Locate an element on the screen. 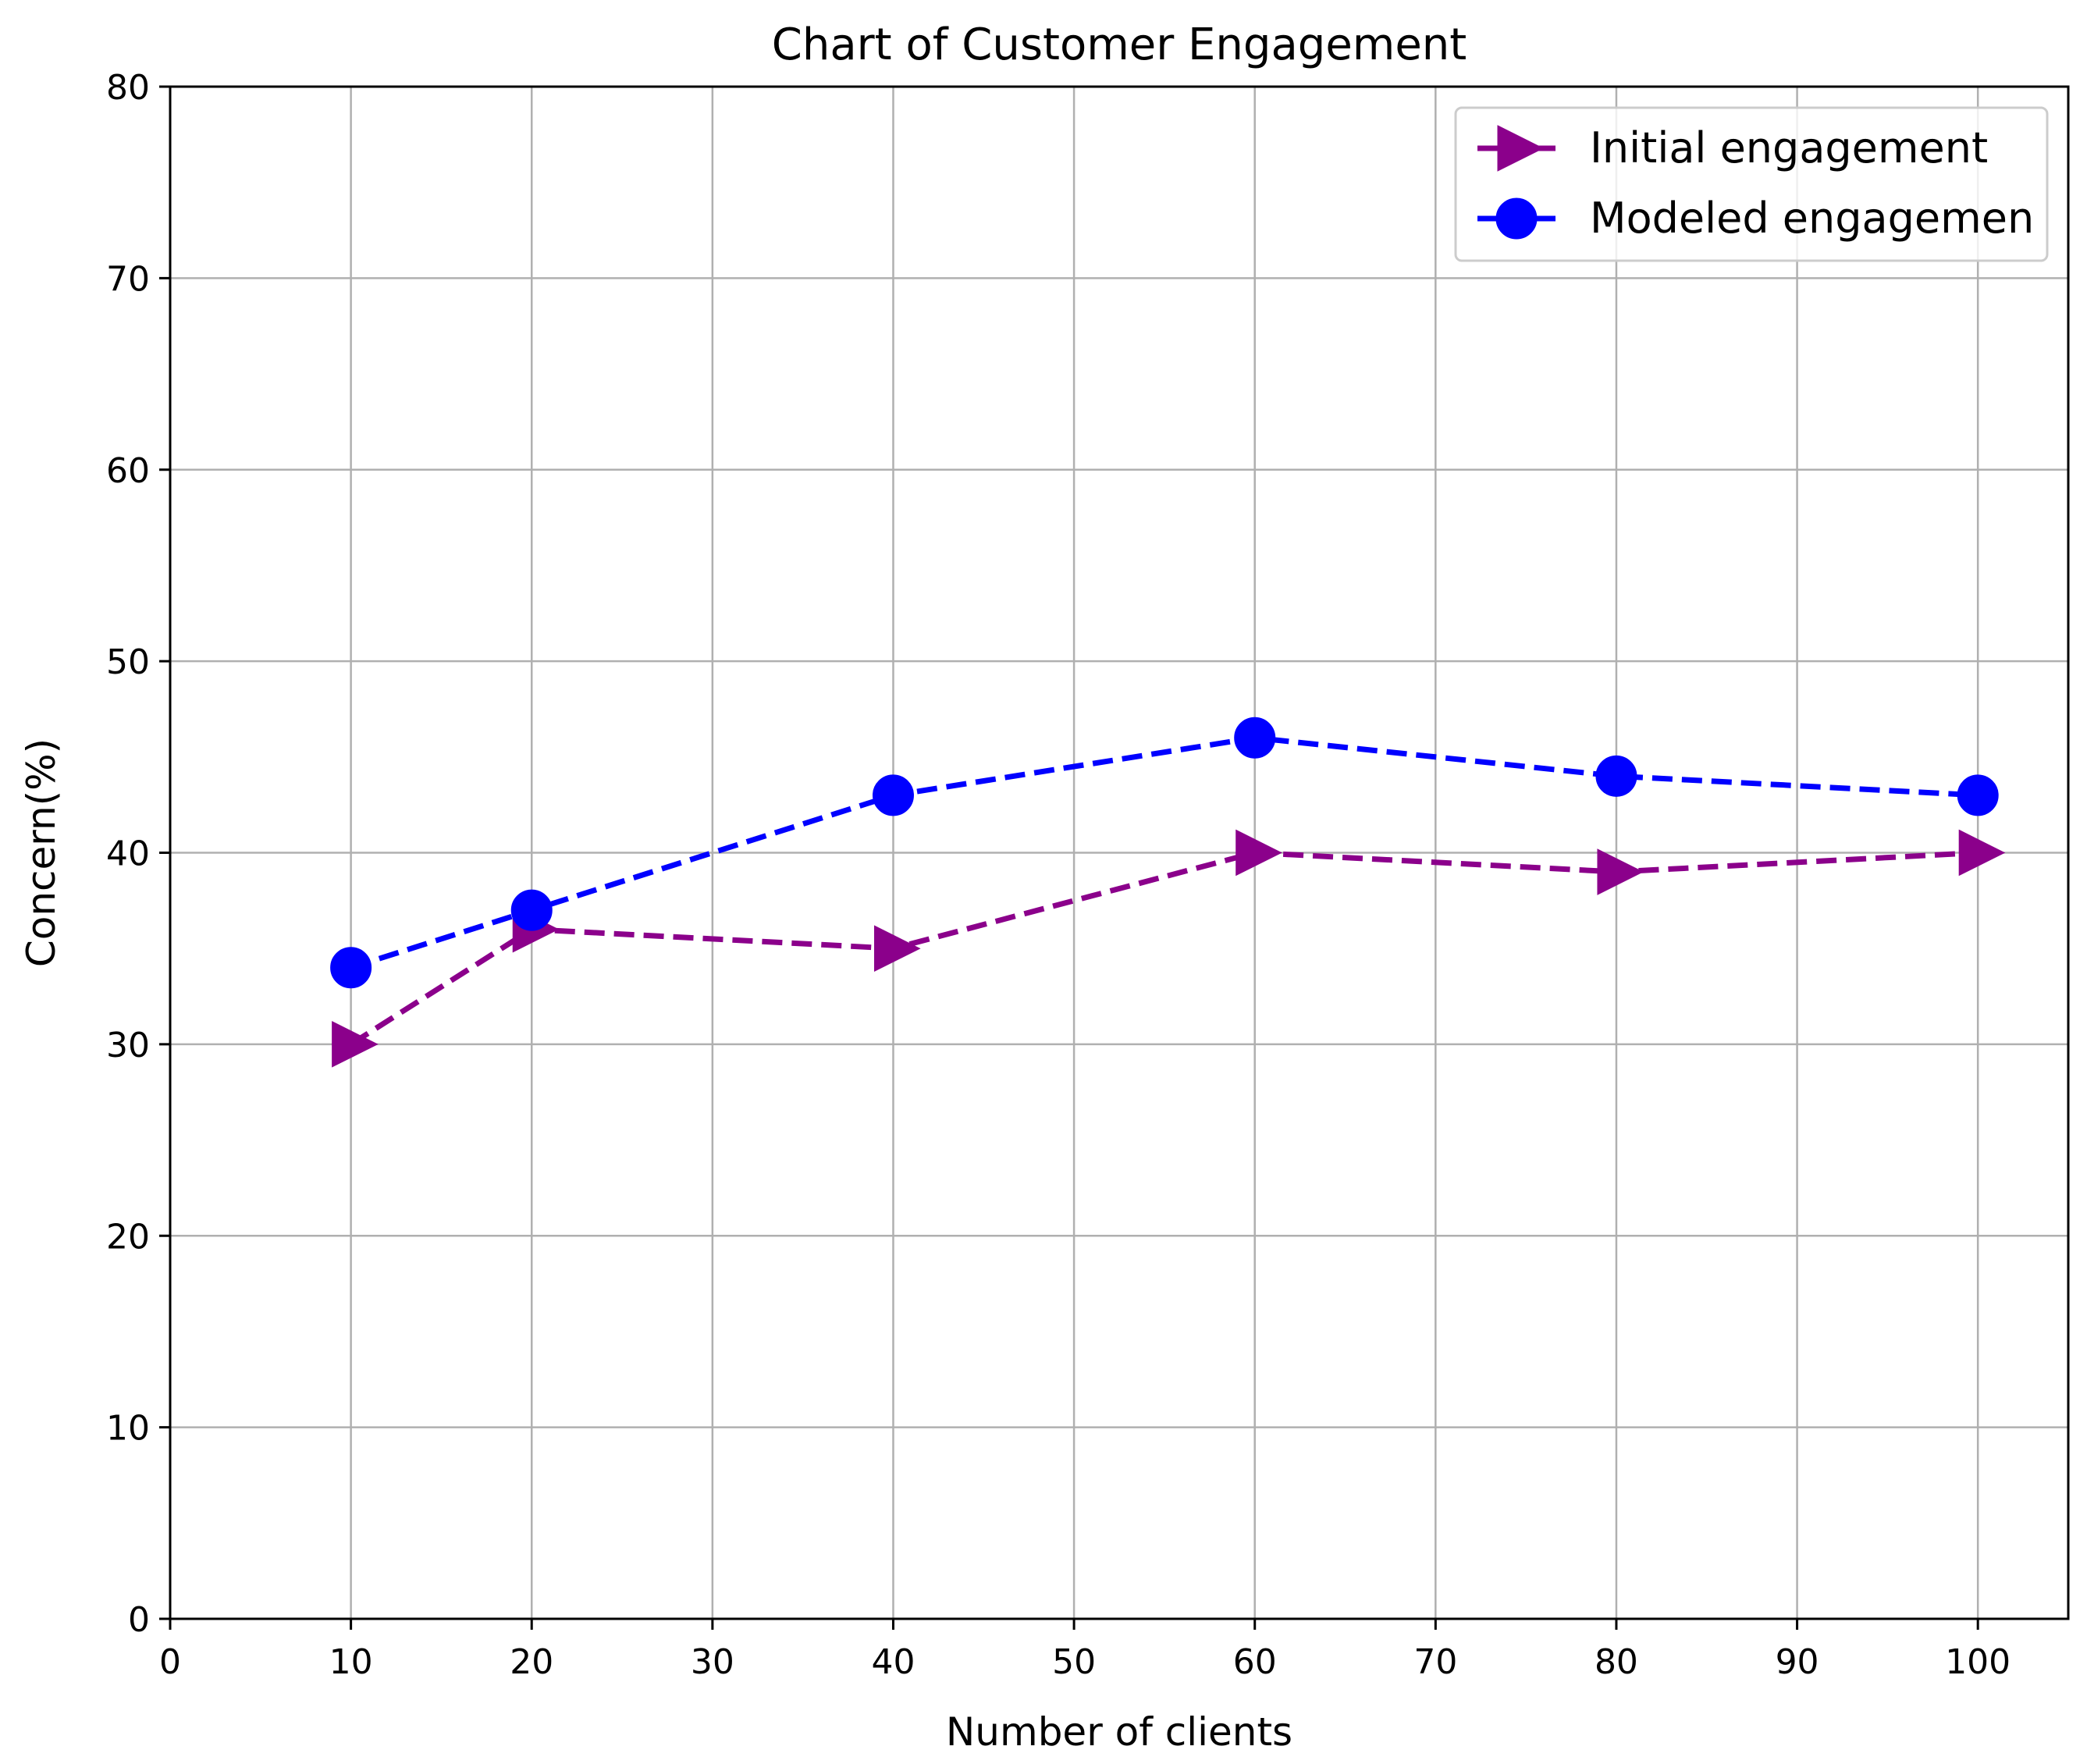 Image resolution: width=2087 pixels, height=1764 pixels. x-tick-label: 30 is located at coordinates (712, 1662).